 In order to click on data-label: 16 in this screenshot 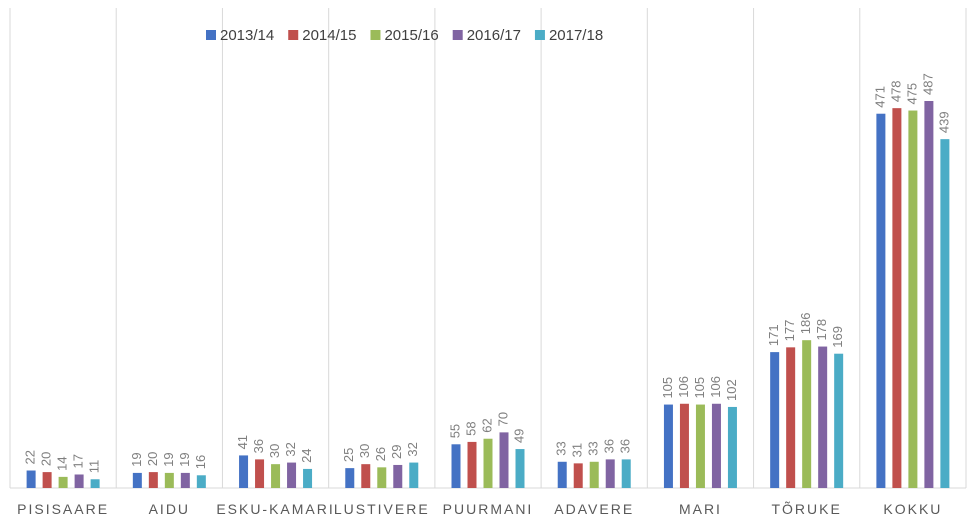, I will do `click(200, 462)`.